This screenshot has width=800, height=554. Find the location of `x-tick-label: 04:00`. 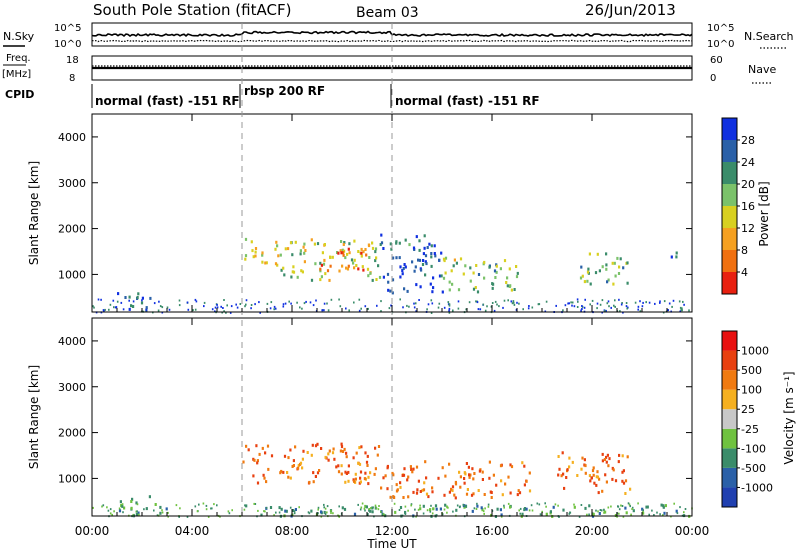

x-tick-label: 04:00 is located at coordinates (192, 531).